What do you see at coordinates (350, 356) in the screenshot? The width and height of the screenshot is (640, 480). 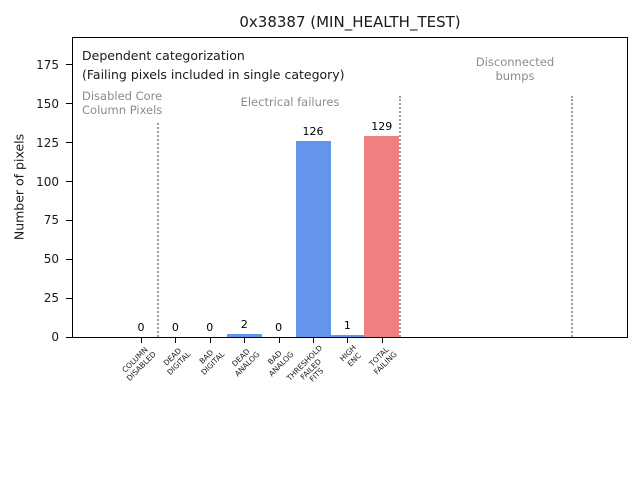 I see `x-tick-label-text: HIGH ENC` at bounding box center [350, 356].